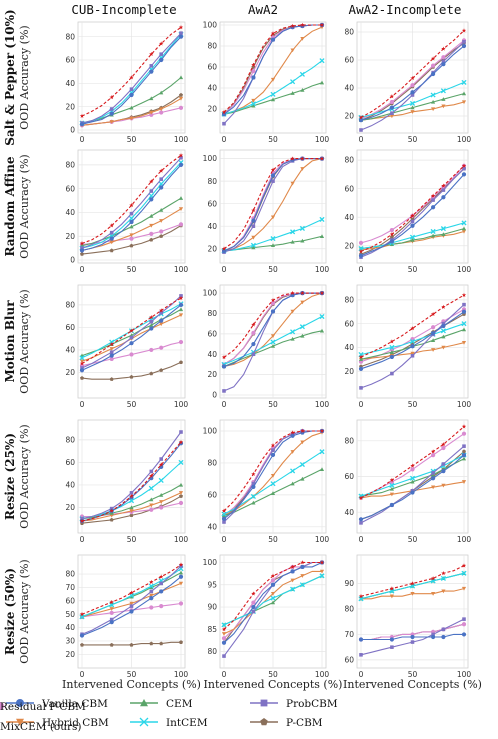 The width and height of the screenshot is (498, 739). Describe the element at coordinates (408, 616) in the screenshot. I see `panel-resize-50-awa2-incomplete: 60 70 80 90 0 50 100` at that location.